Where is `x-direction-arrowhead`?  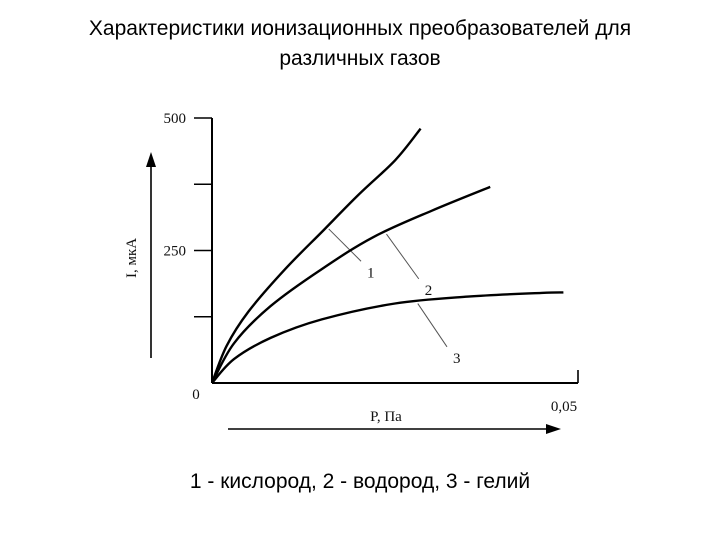 x-direction-arrowhead is located at coordinates (553, 429).